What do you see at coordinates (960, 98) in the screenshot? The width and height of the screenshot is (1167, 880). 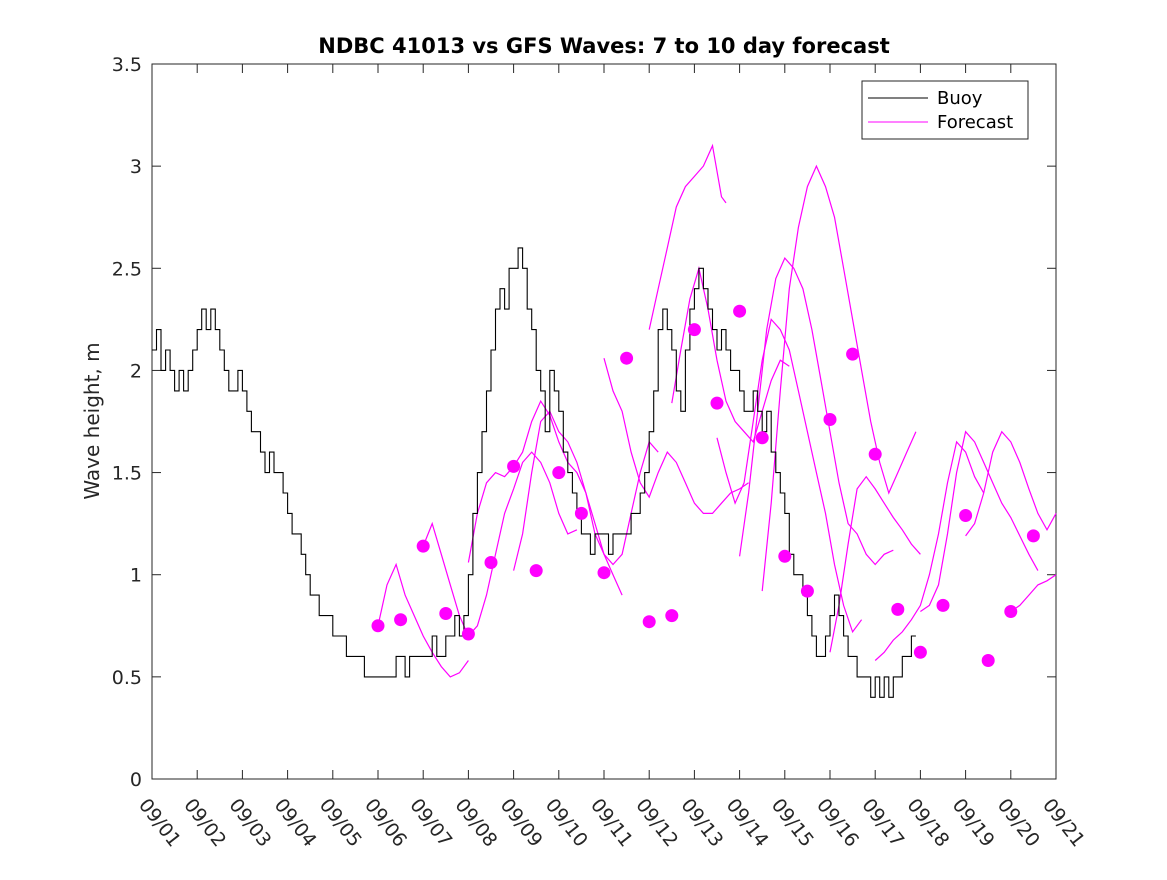 I see `legend-label-buoy: Buoy` at bounding box center [960, 98].